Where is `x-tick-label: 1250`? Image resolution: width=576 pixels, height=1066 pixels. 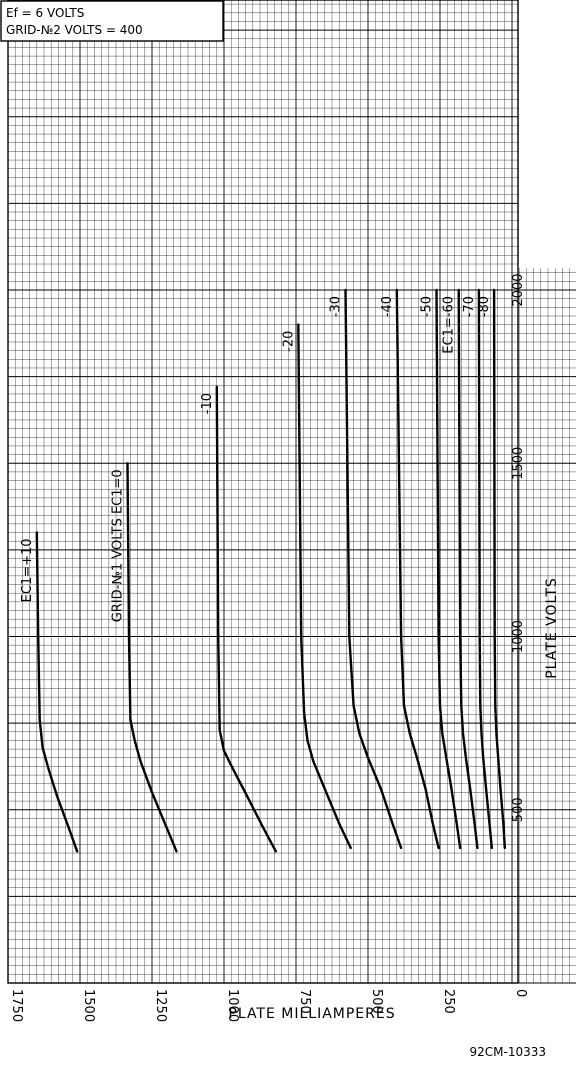
x-tick-label: 1250 is located at coordinates (160, 1005).